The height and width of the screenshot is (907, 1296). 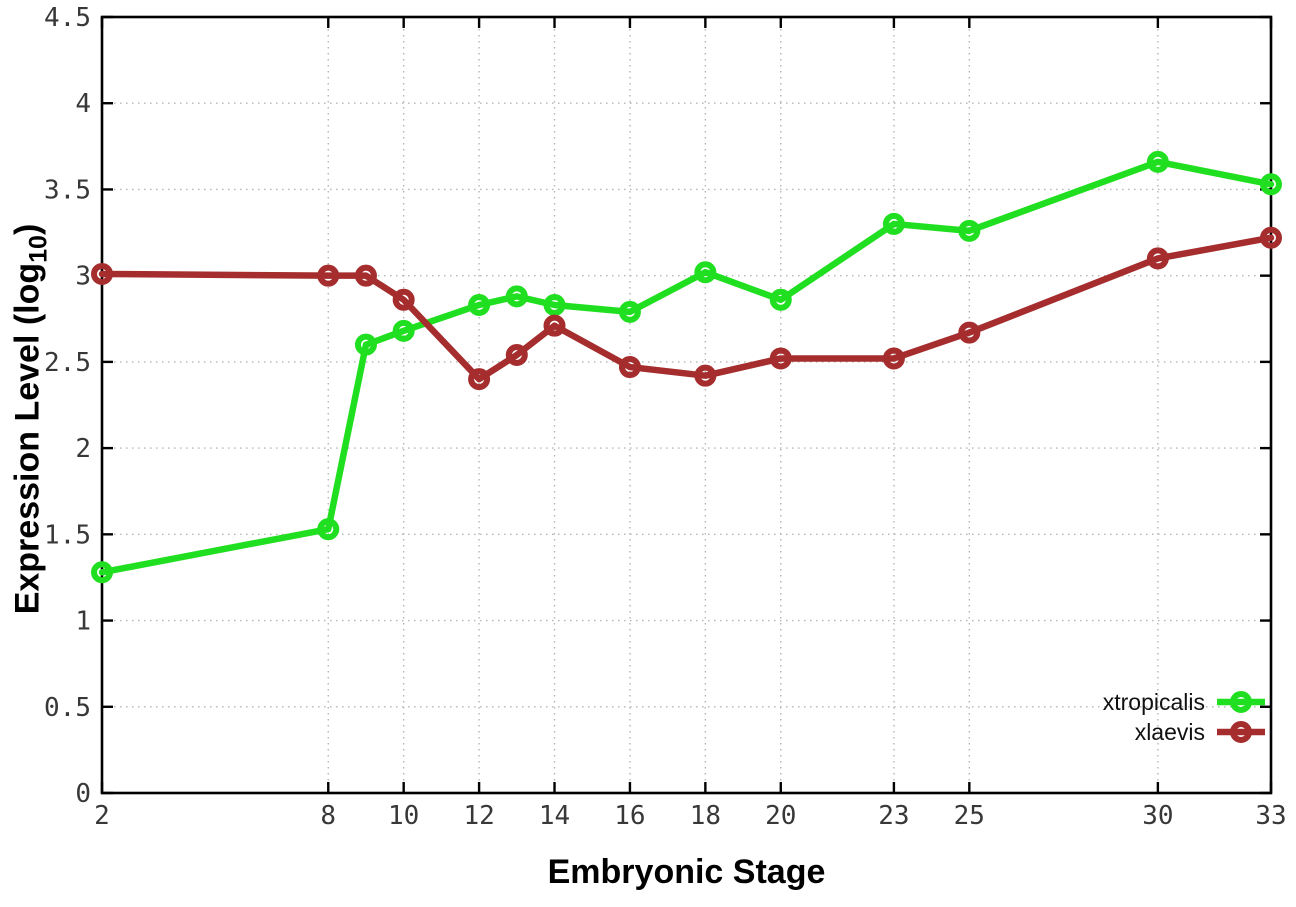 What do you see at coordinates (705, 816) in the screenshot?
I see `x-tick-label: 18` at bounding box center [705, 816].